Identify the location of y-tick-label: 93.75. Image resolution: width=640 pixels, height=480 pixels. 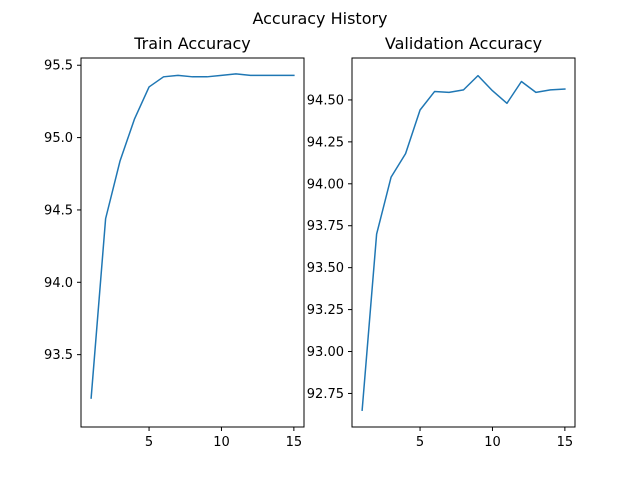
(325, 226).